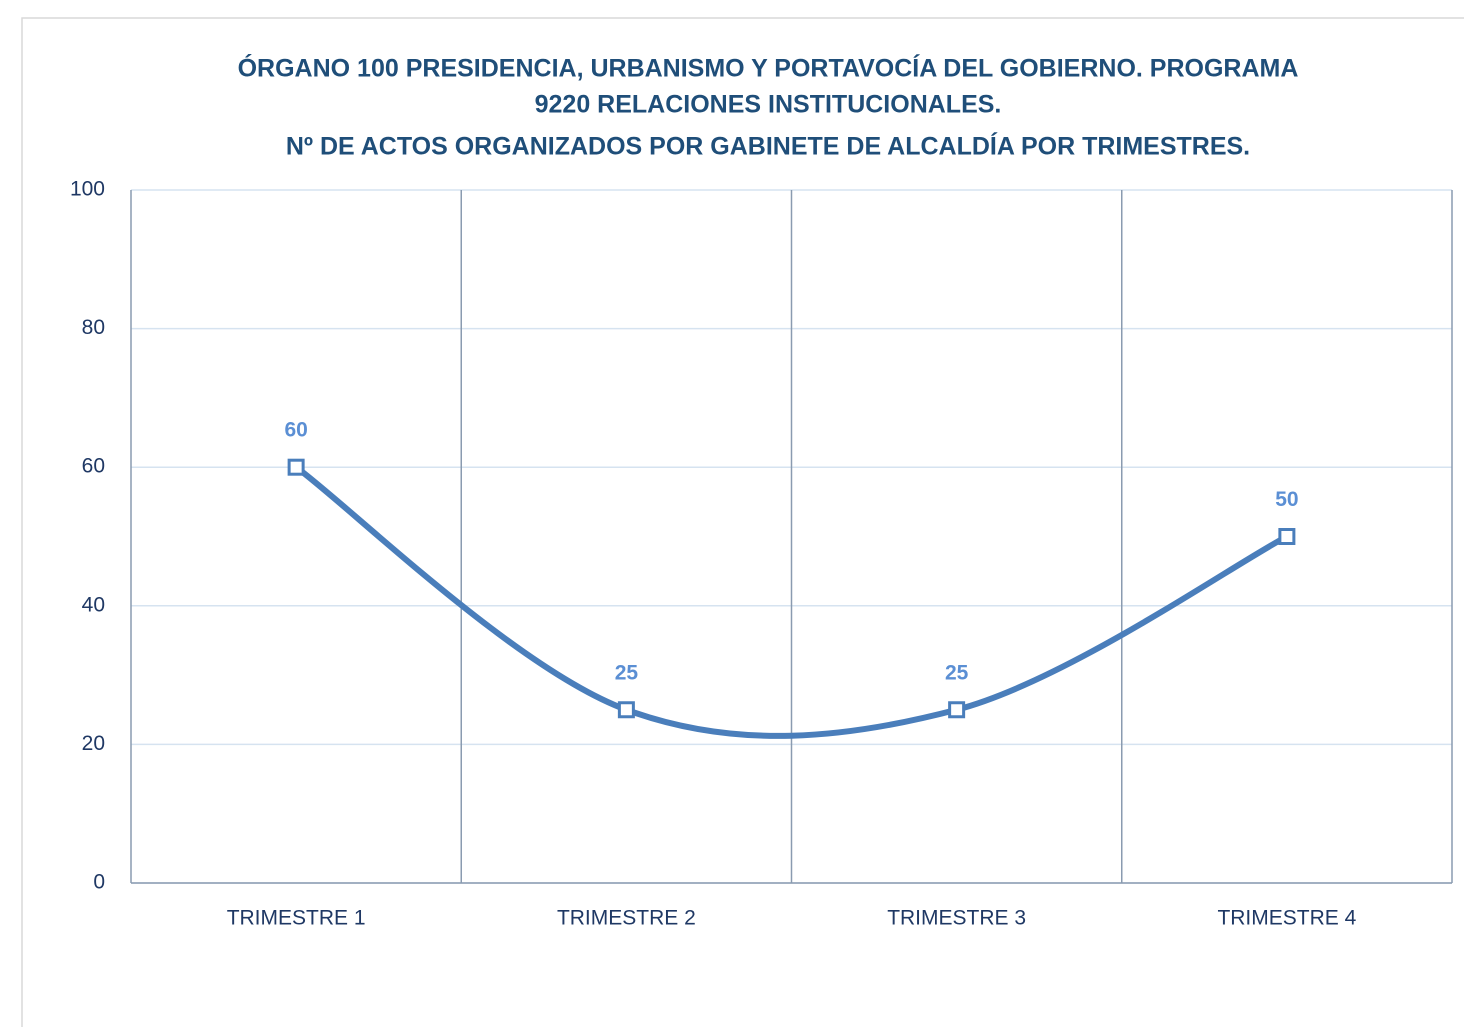  What do you see at coordinates (1286, 499) in the screenshot?
I see `data-label: 50` at bounding box center [1286, 499].